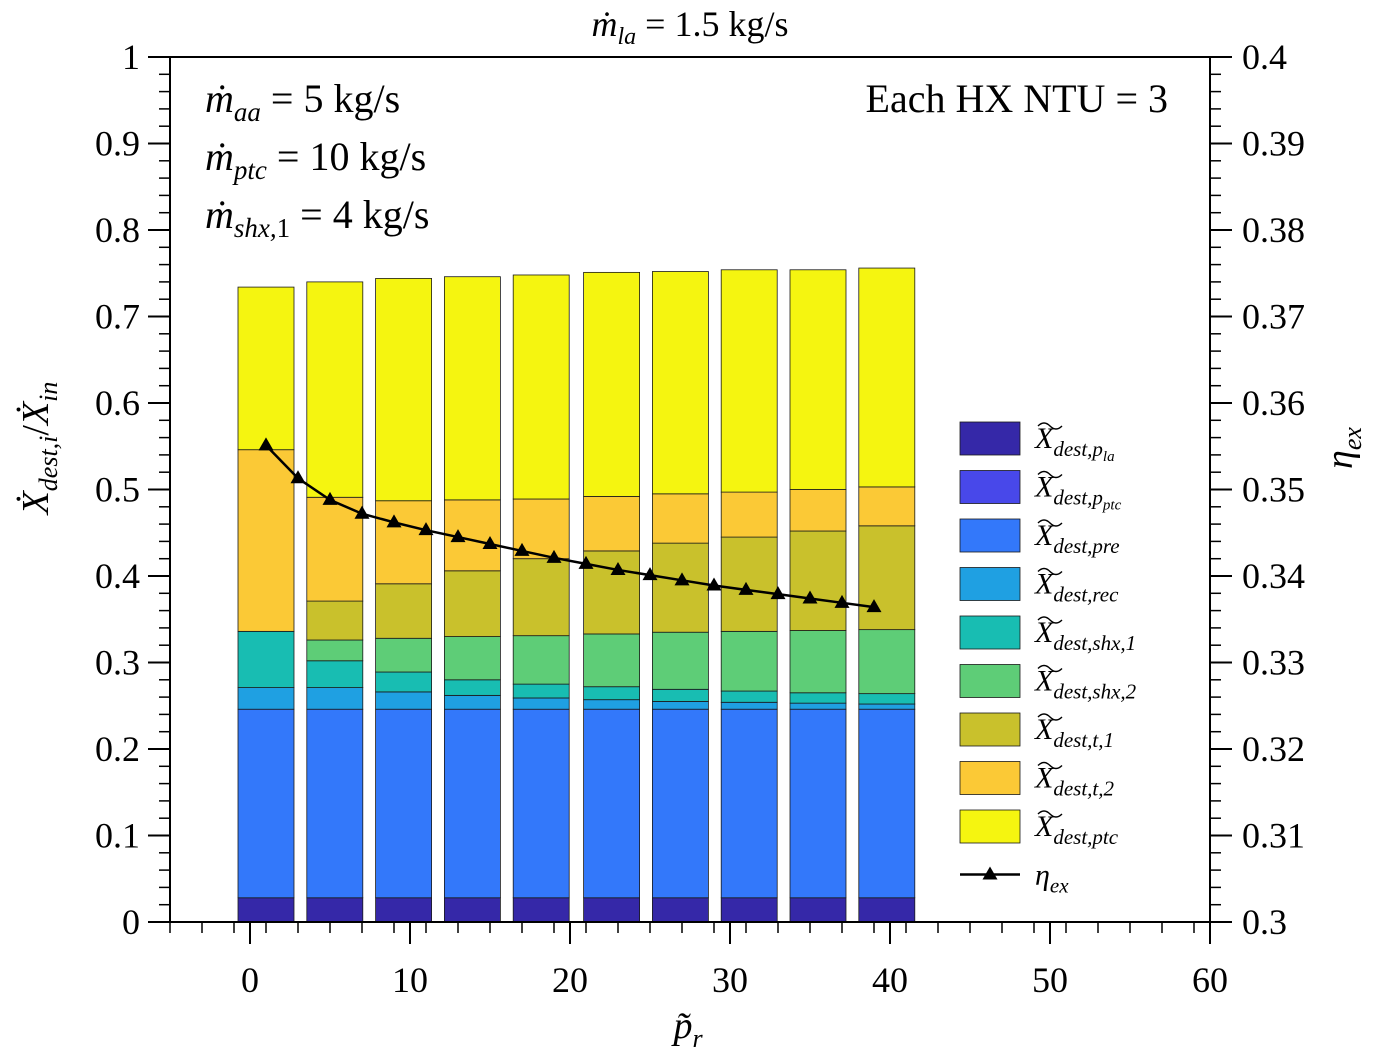 This screenshot has height=1060, width=1376. I want to click on legend-label-4: Xdest,shx,1, so click(1085, 635).